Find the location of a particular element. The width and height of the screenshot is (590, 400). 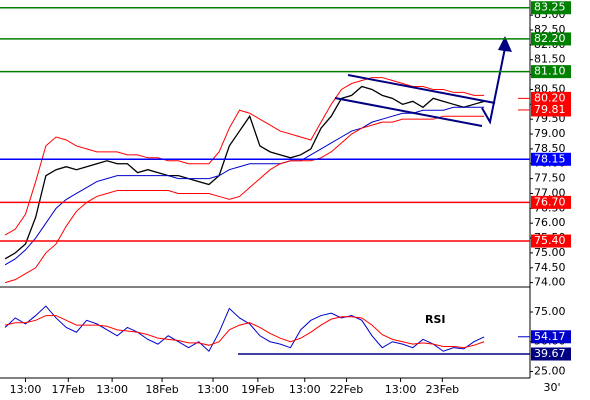

level-label: 83.25 is located at coordinates (550, 7).